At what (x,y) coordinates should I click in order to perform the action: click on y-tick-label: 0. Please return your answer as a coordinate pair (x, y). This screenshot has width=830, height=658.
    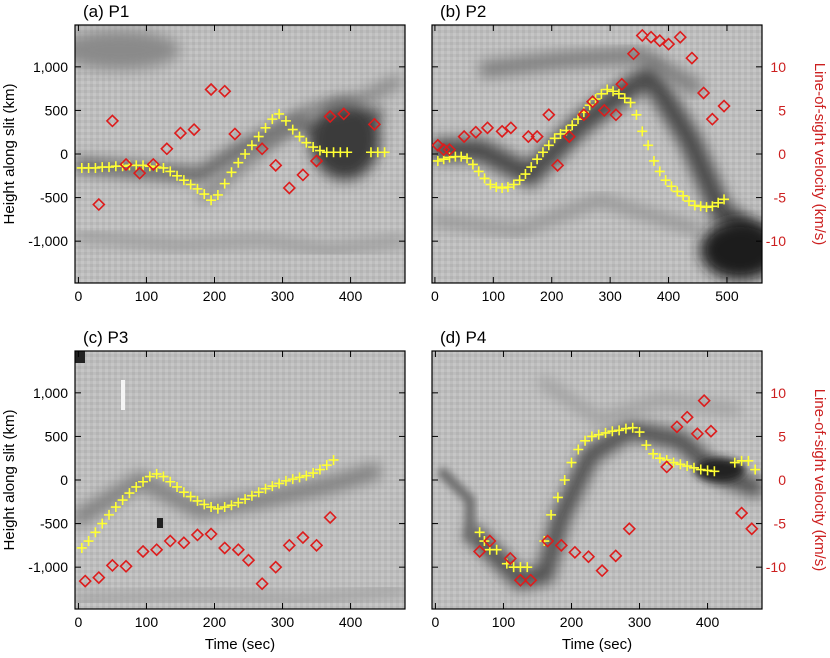
    Looking at the image, I should click on (64, 480).